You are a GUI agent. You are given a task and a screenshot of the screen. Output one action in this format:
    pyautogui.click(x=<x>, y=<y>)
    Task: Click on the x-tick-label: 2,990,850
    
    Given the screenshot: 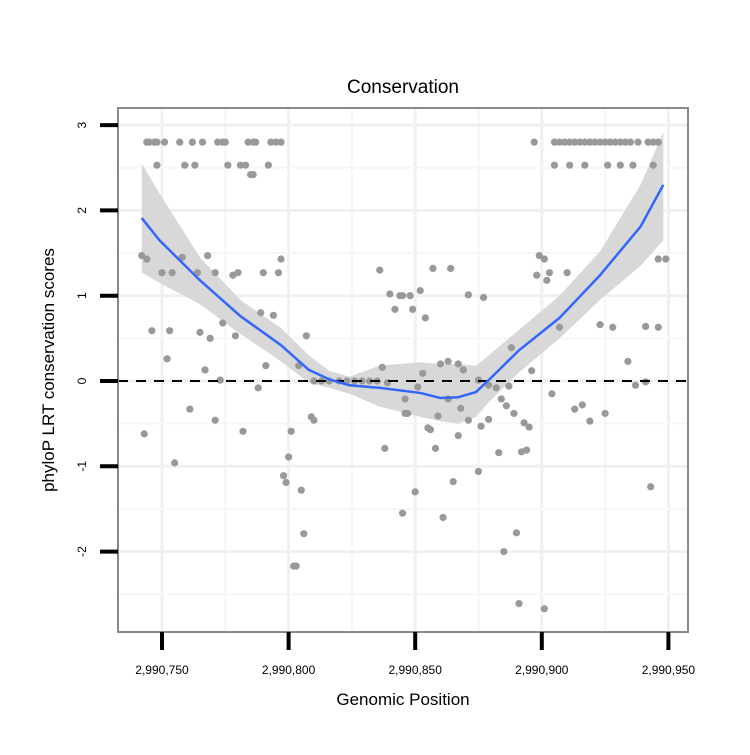 What is the action you would take?
    pyautogui.click(x=416, y=670)
    